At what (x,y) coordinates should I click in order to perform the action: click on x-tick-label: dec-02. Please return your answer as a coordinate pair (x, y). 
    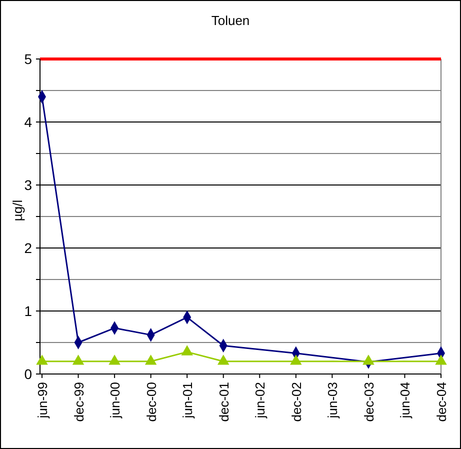
    Looking at the image, I should click on (296, 402).